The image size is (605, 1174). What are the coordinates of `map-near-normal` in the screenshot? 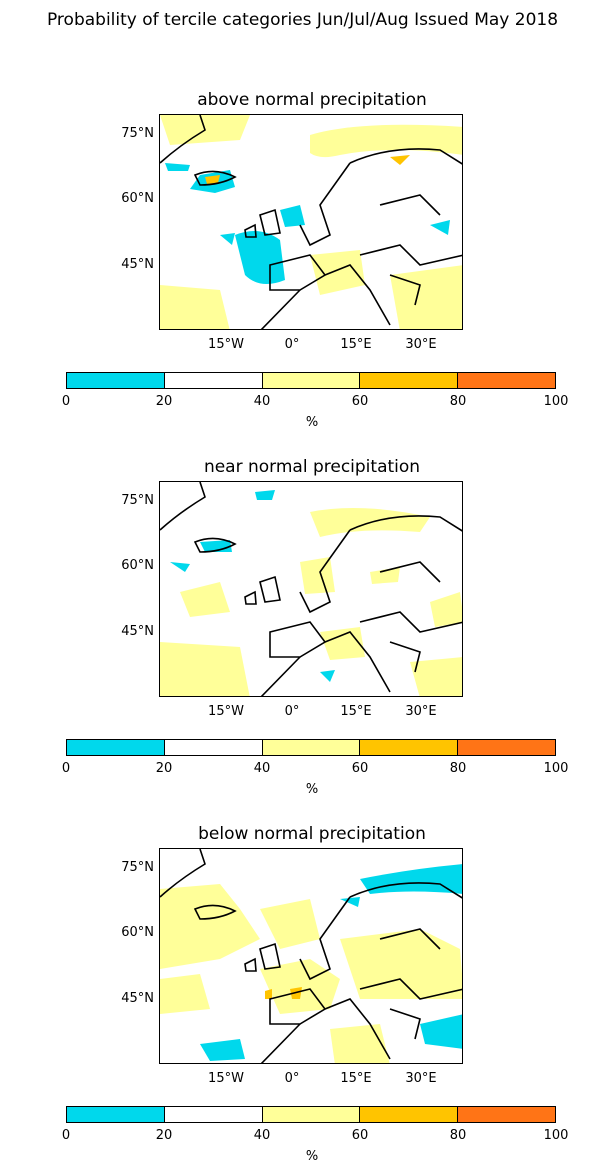 It's located at (311, 589).